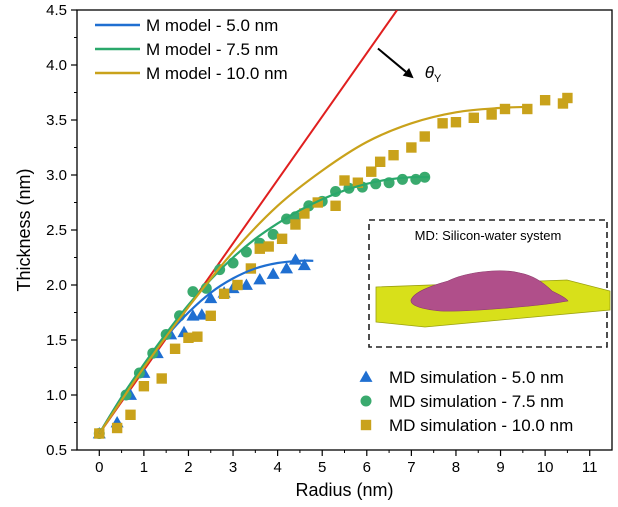 Image resolution: width=618 pixels, height=507 pixels. Describe the element at coordinates (438, 79) in the screenshot. I see `theta-subscript: Y` at that location.